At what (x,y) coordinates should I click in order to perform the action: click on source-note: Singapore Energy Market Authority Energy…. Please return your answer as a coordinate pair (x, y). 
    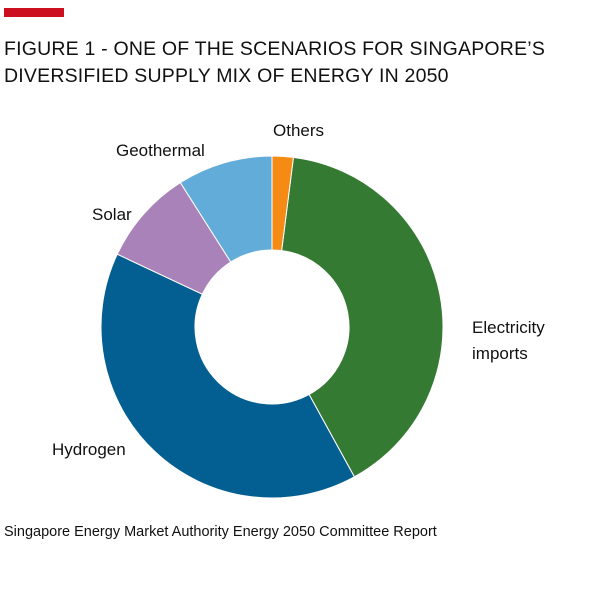
    Looking at the image, I should click on (220, 532).